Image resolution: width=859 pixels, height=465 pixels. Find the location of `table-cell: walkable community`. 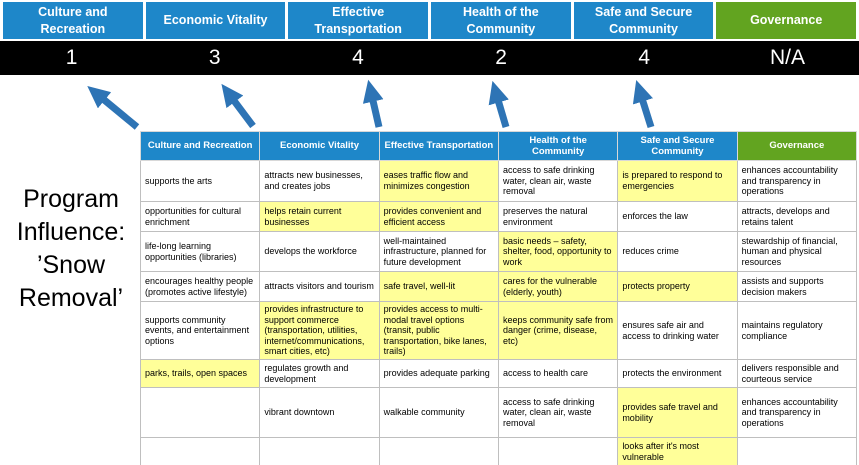

table-cell: walkable community is located at coordinates (438, 412).